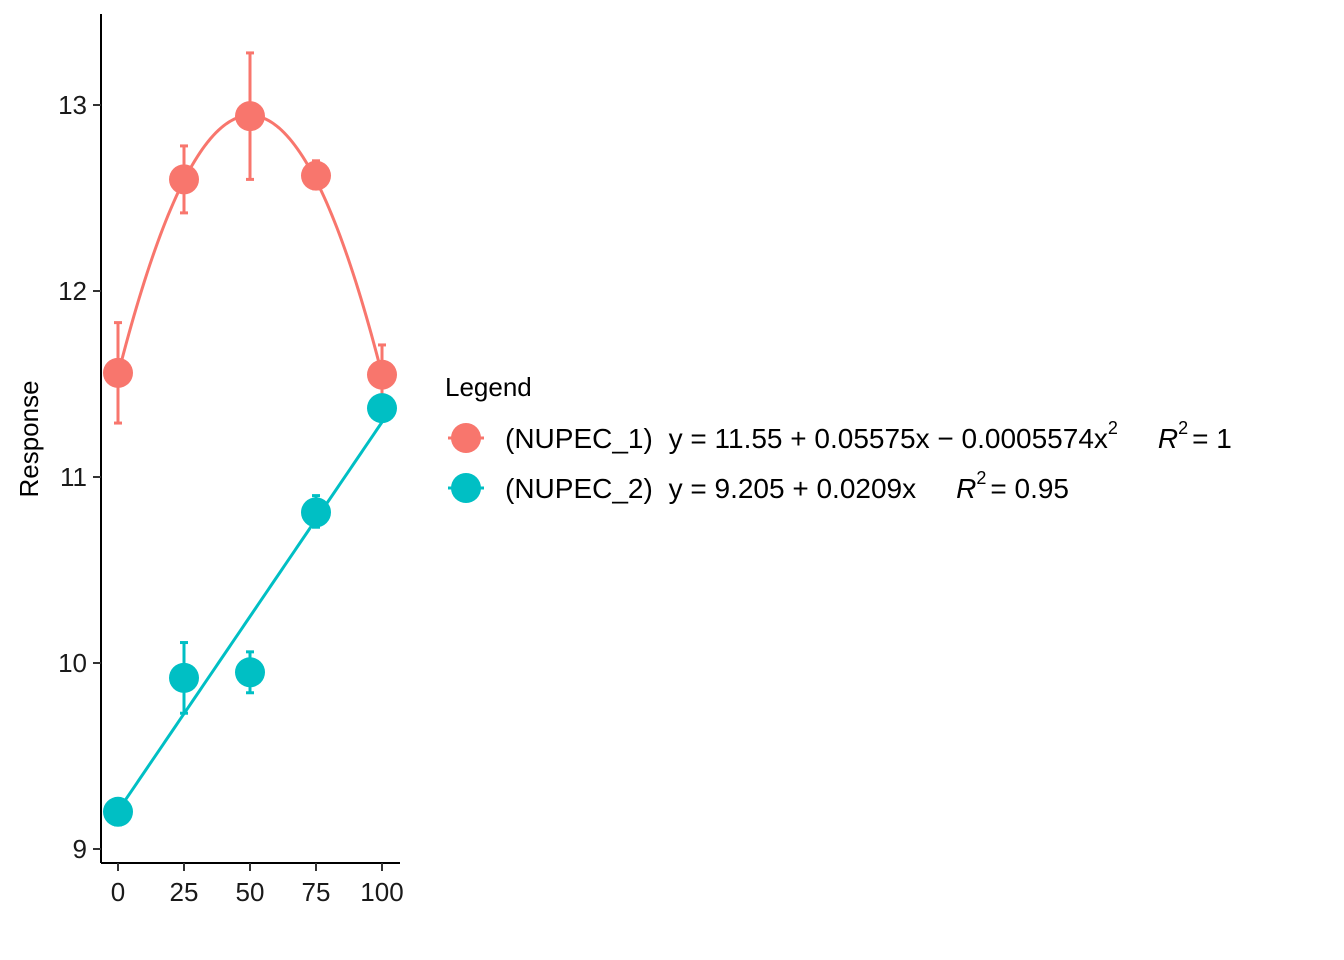 The width and height of the screenshot is (1344, 960). I want to click on legend-equation-exponent: 2, so click(1113, 428).